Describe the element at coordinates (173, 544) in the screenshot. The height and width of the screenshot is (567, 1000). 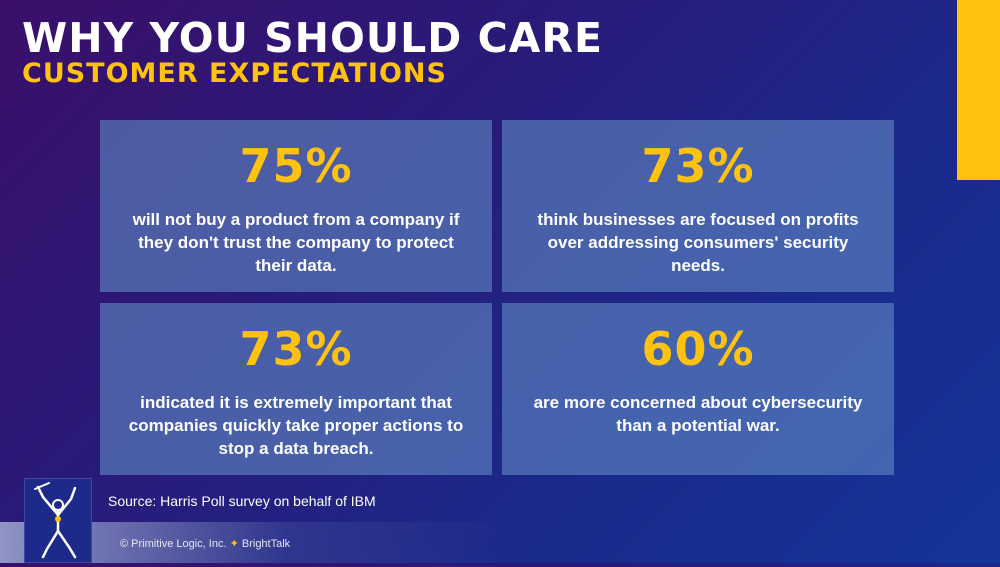
I see `copyright-left: © Primitive Logic, Inc.` at that location.